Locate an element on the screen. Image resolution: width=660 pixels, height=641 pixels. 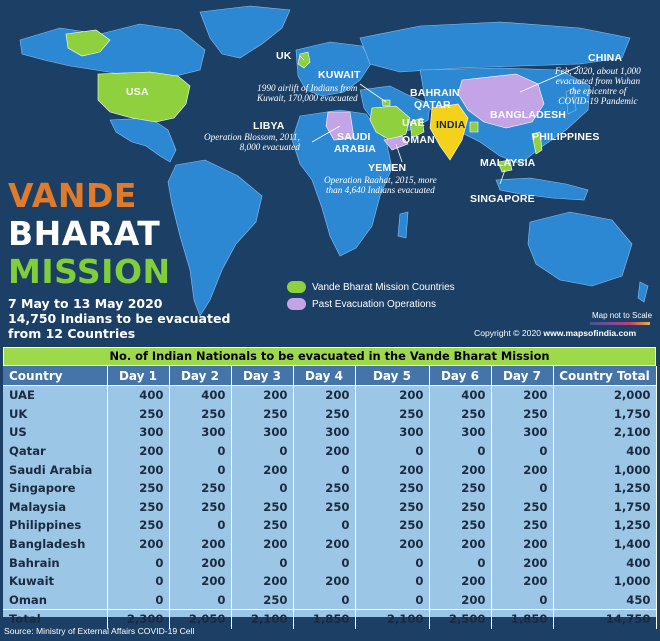
india is located at coordinates (449, 132).